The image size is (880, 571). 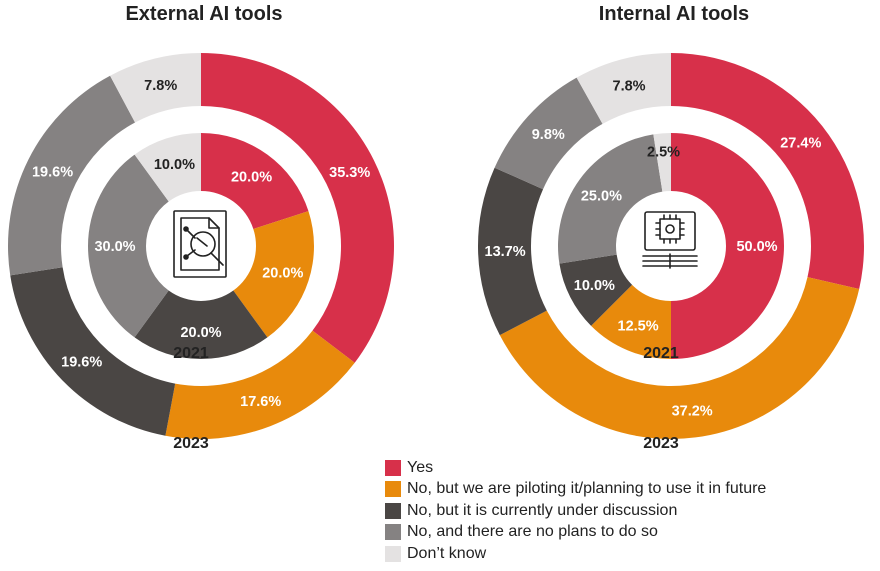 I want to click on data-label-2021-no-but-we-are-piloting-it-planning-to-use-it-in-future: 20.0%, so click(x=282, y=274).